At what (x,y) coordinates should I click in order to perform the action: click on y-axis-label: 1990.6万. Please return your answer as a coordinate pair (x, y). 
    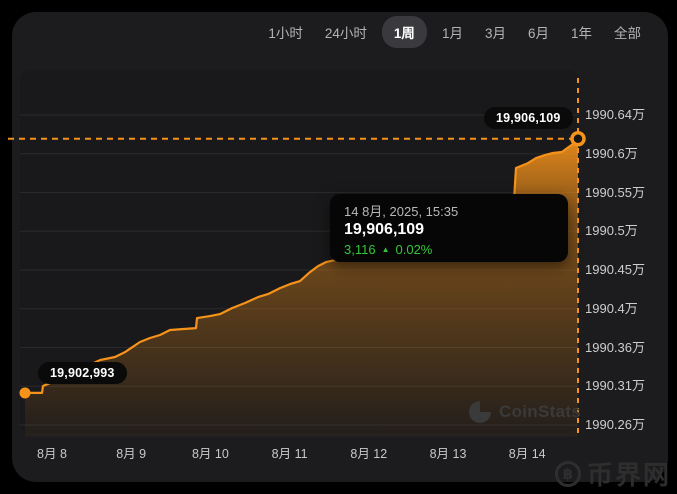
    Looking at the image, I should click on (611, 153).